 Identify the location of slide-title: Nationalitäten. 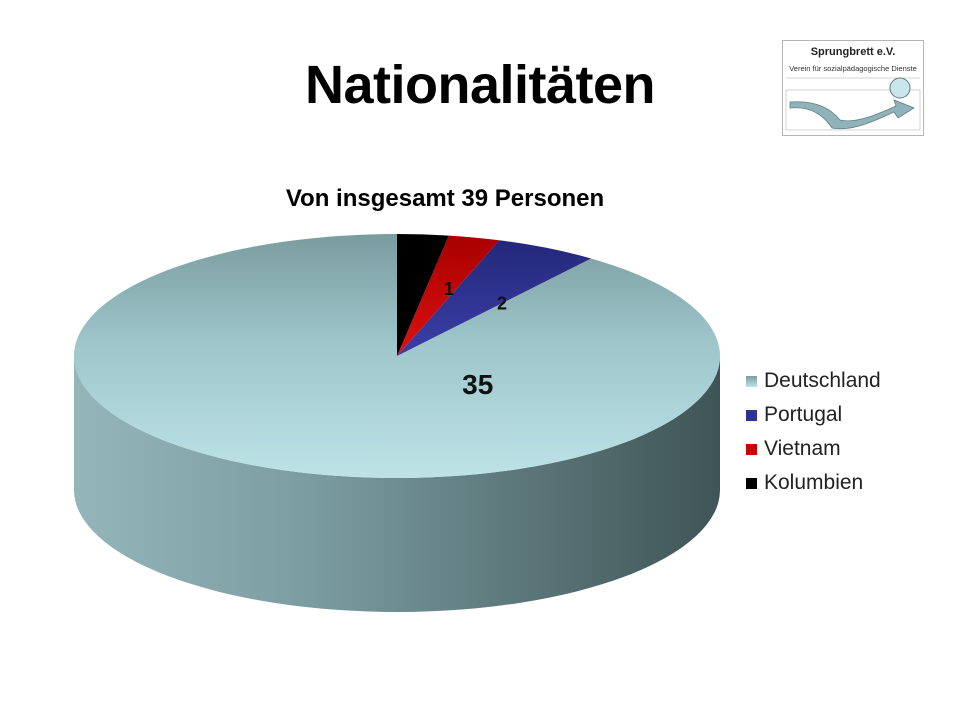
(480, 85).